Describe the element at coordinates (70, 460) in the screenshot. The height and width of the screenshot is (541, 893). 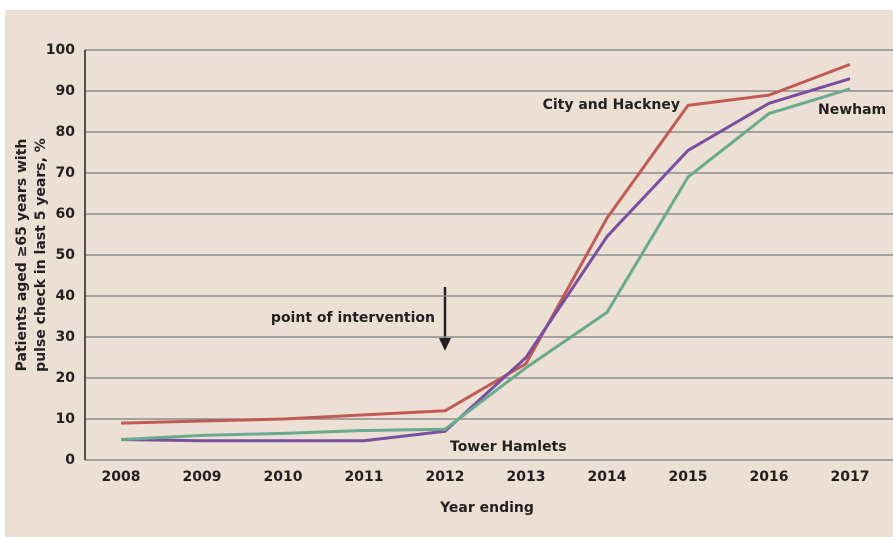
I see `y-tick-label: 0` at that location.